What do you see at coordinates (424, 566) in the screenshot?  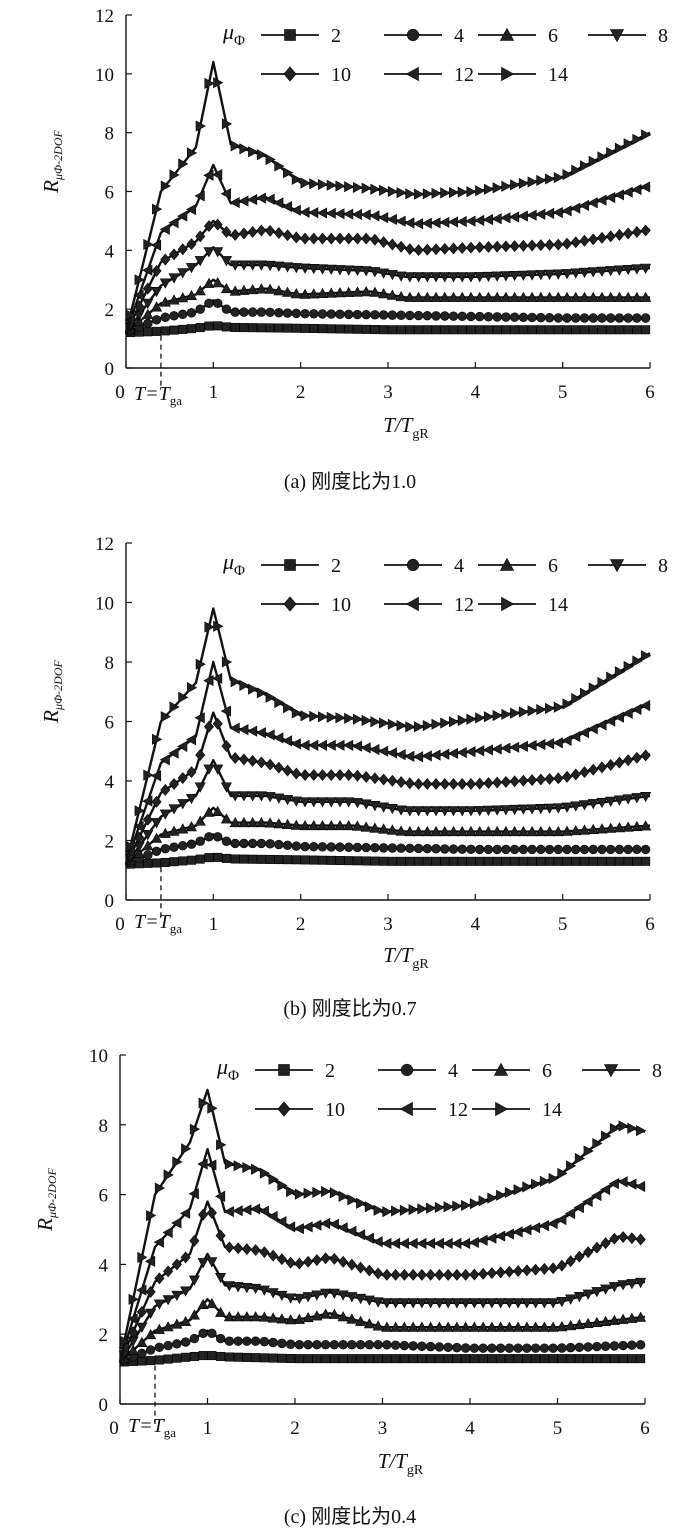 I see `legend-item-4: 4` at bounding box center [424, 566].